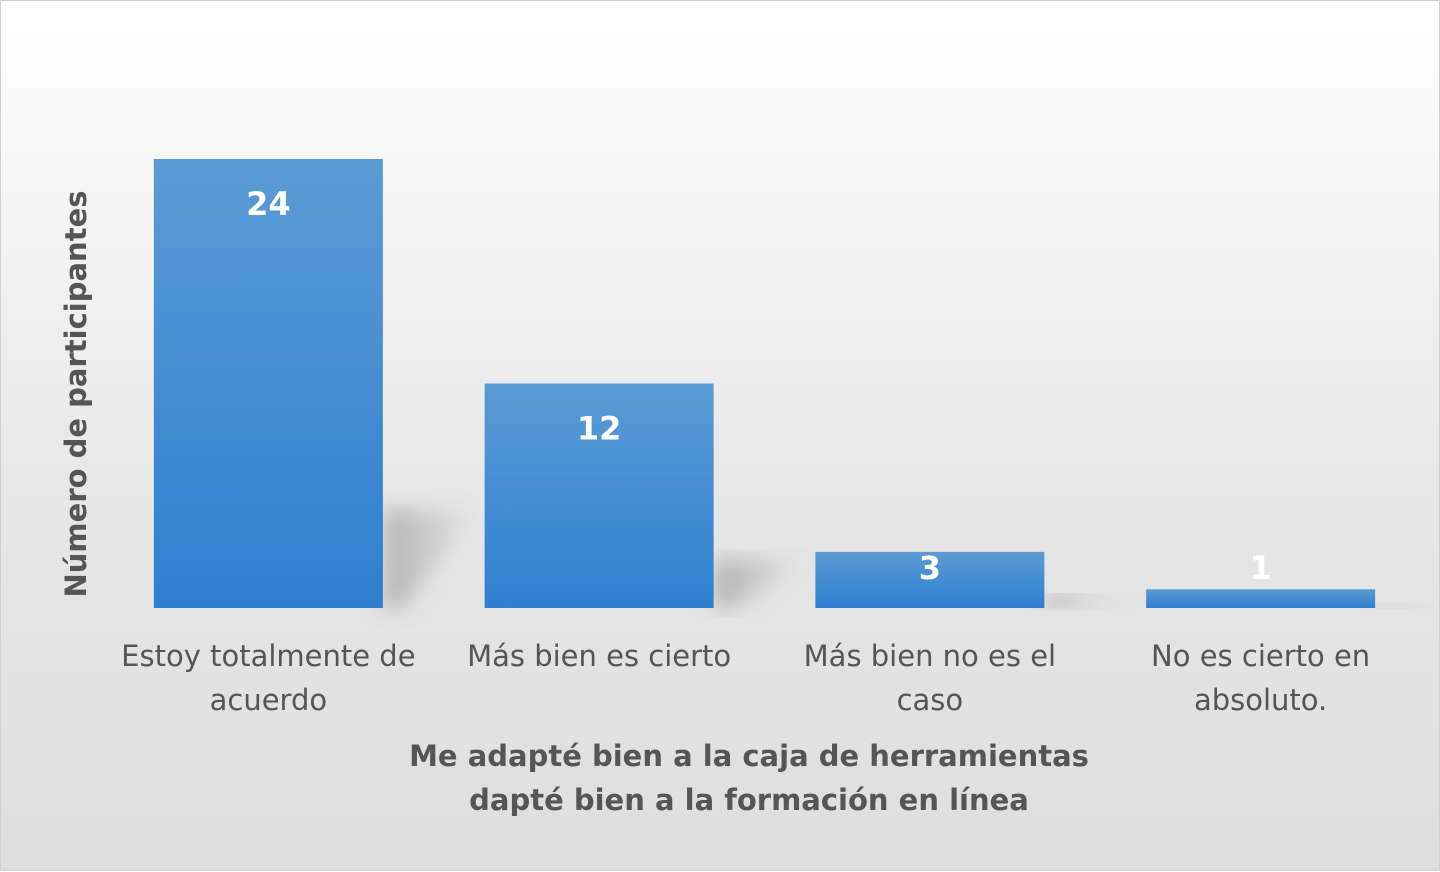 This screenshot has width=1440, height=872. I want to click on data-label: 12, so click(599, 429).